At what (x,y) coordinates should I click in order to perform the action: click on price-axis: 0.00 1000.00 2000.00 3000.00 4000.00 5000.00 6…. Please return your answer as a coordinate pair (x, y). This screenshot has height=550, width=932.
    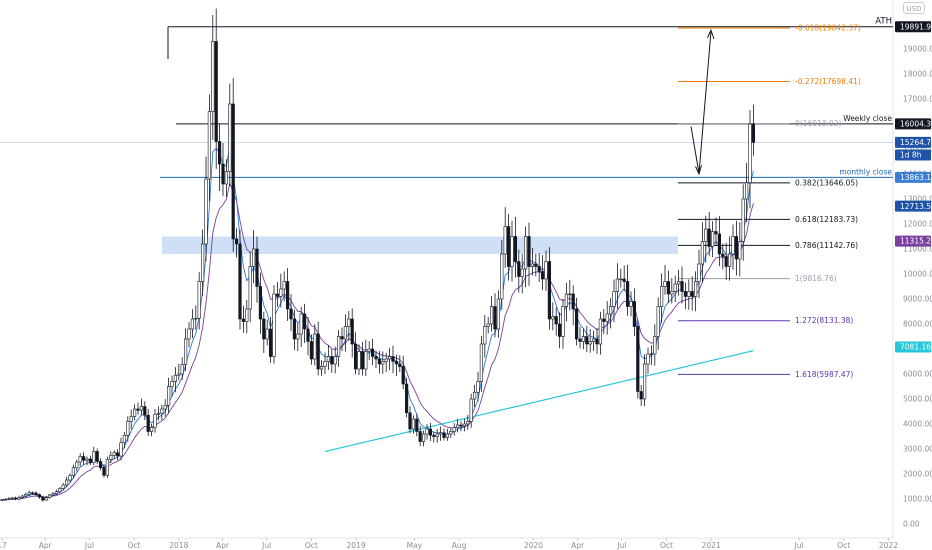
    Looking at the image, I should click on (917, 287).